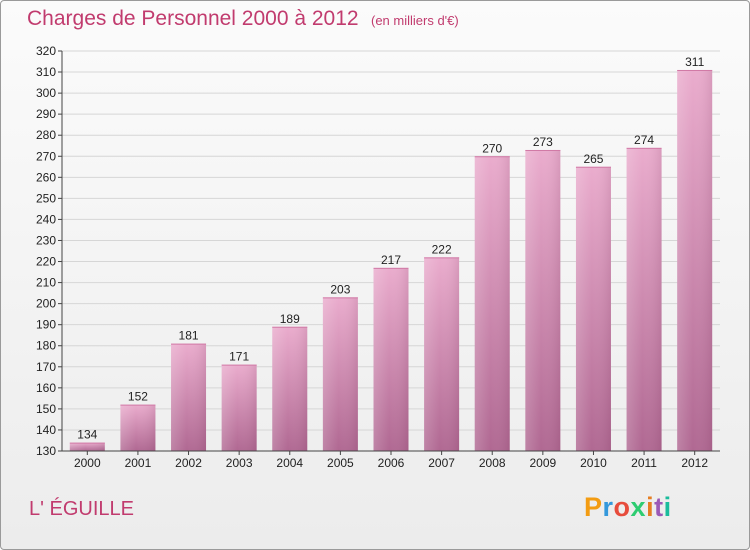 Image resolution: width=750 pixels, height=550 pixels. I want to click on data-label: 217, so click(391, 260).